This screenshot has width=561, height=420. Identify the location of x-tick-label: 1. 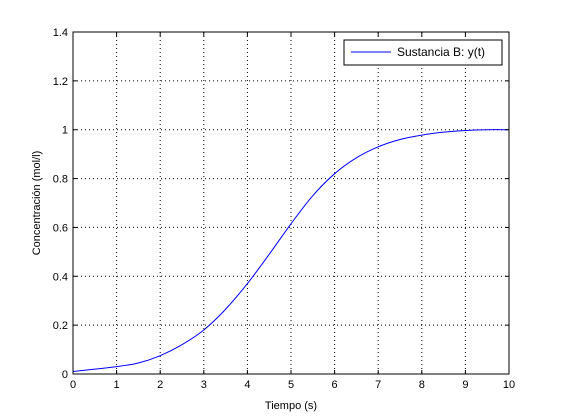
(117, 385).